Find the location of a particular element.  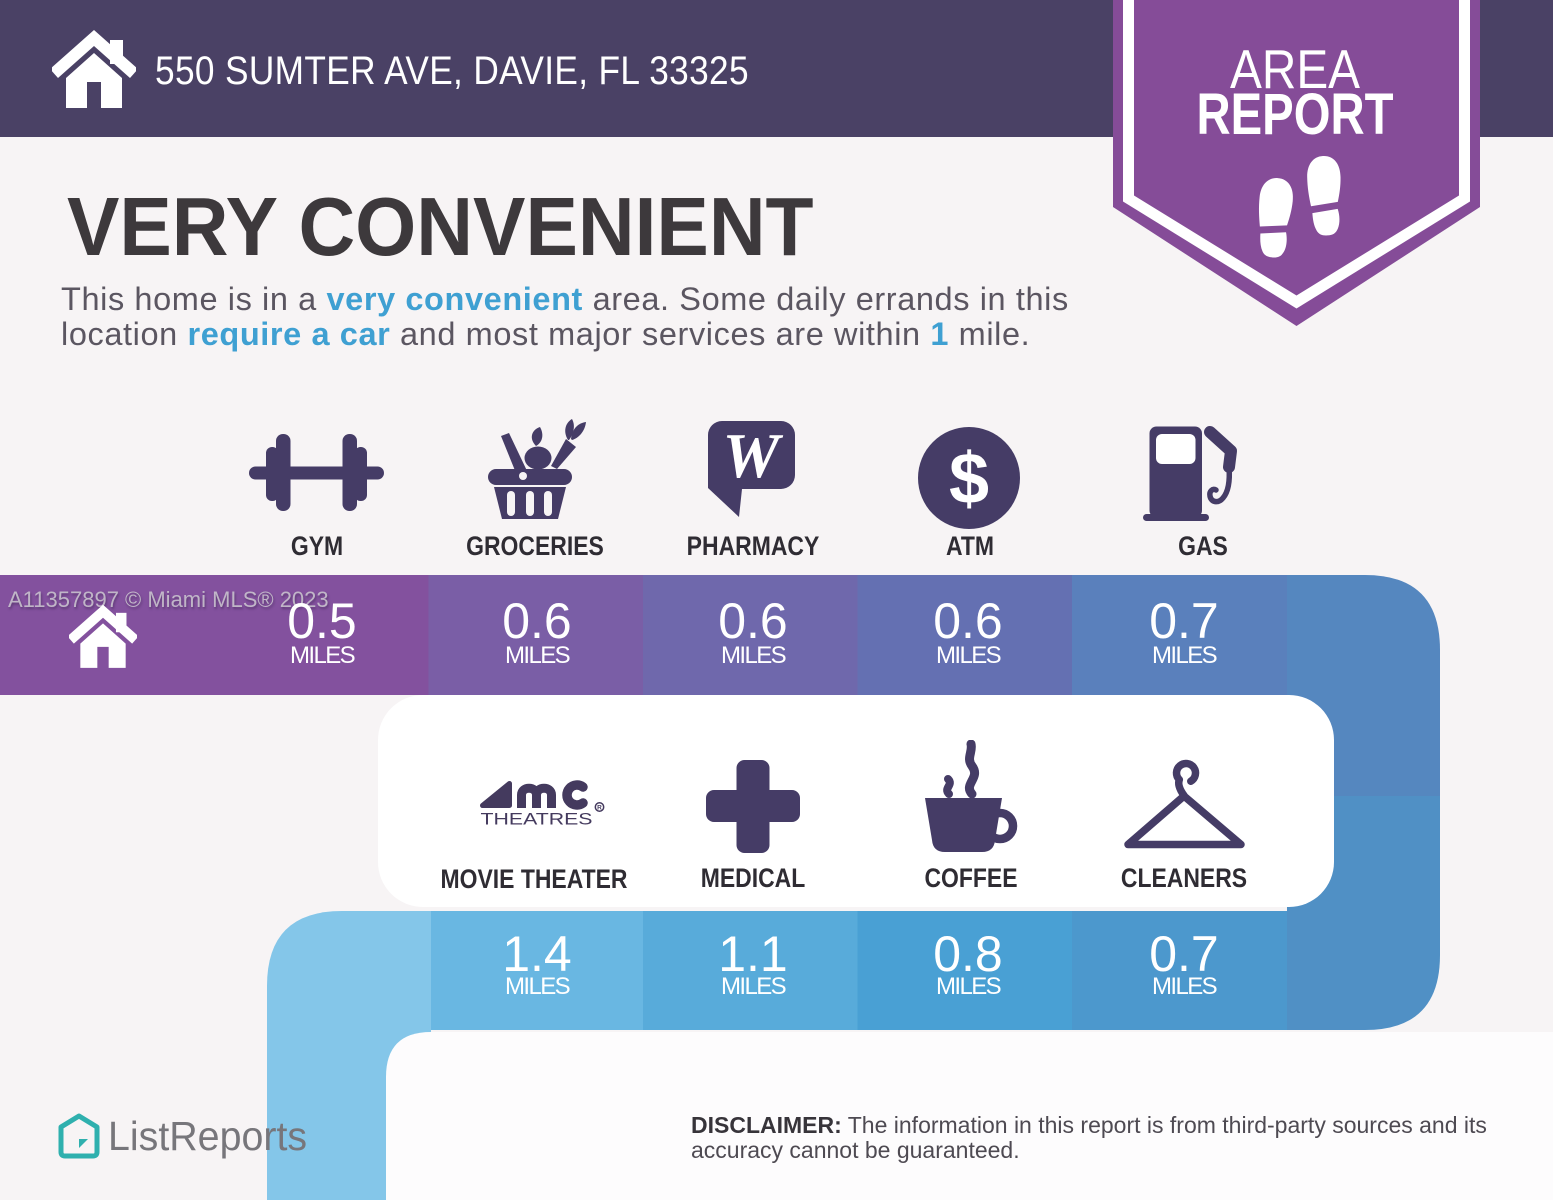

svg-text: THEATRES is located at coordinates (537, 819).